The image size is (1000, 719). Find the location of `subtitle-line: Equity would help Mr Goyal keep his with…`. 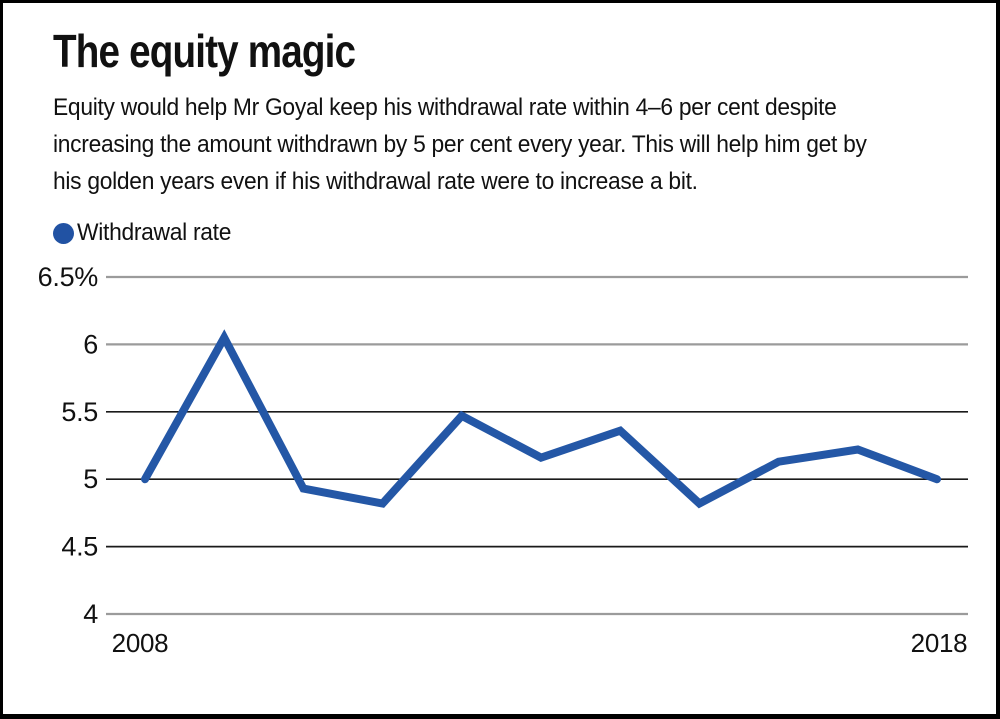

subtitle-line: Equity would help Mr Goyal keep his with… is located at coordinates (445, 107).